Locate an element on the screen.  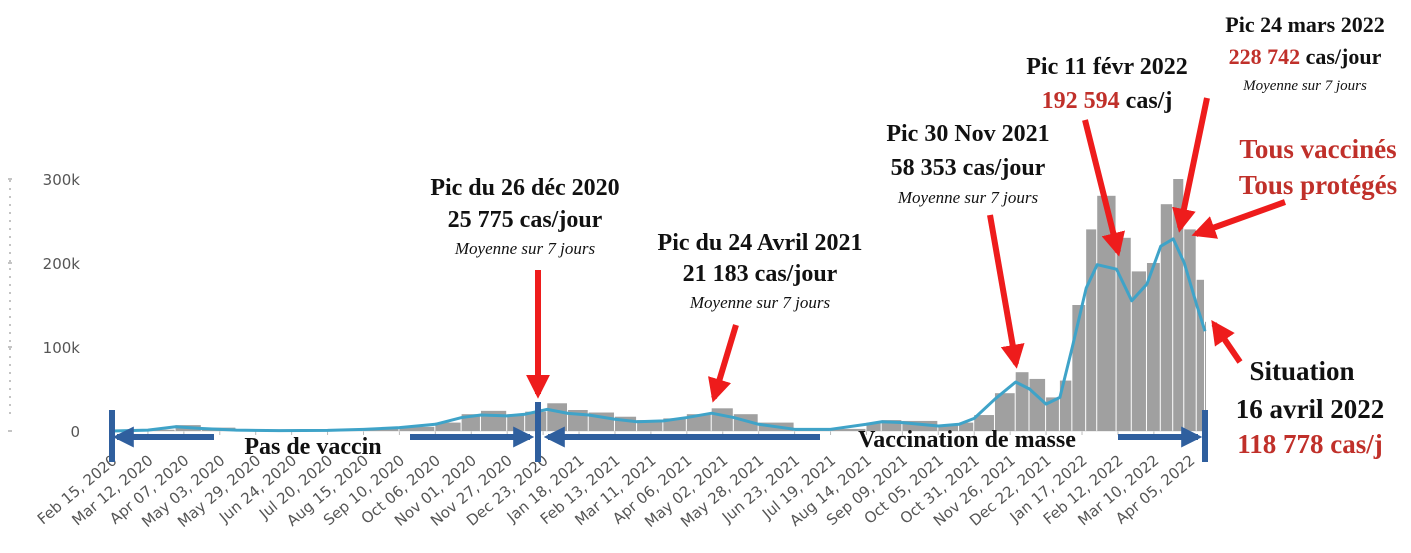
annotation: 21 183 cas/jour is located at coordinates (760, 274).